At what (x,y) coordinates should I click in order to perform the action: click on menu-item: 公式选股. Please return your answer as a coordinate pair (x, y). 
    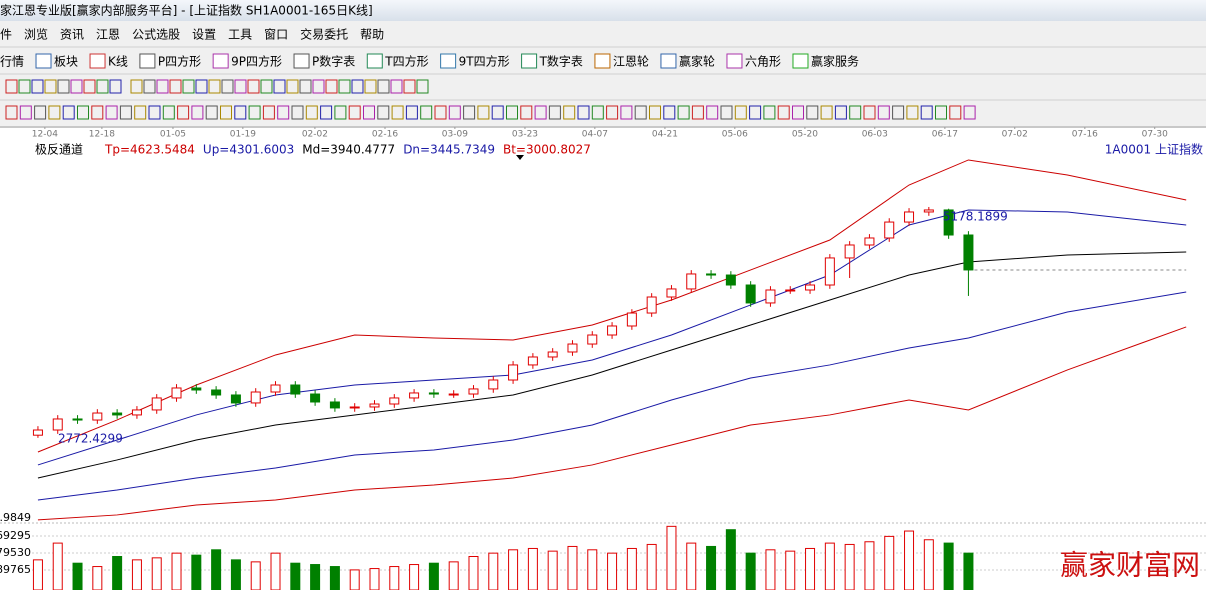
    Looking at the image, I should click on (156, 35).